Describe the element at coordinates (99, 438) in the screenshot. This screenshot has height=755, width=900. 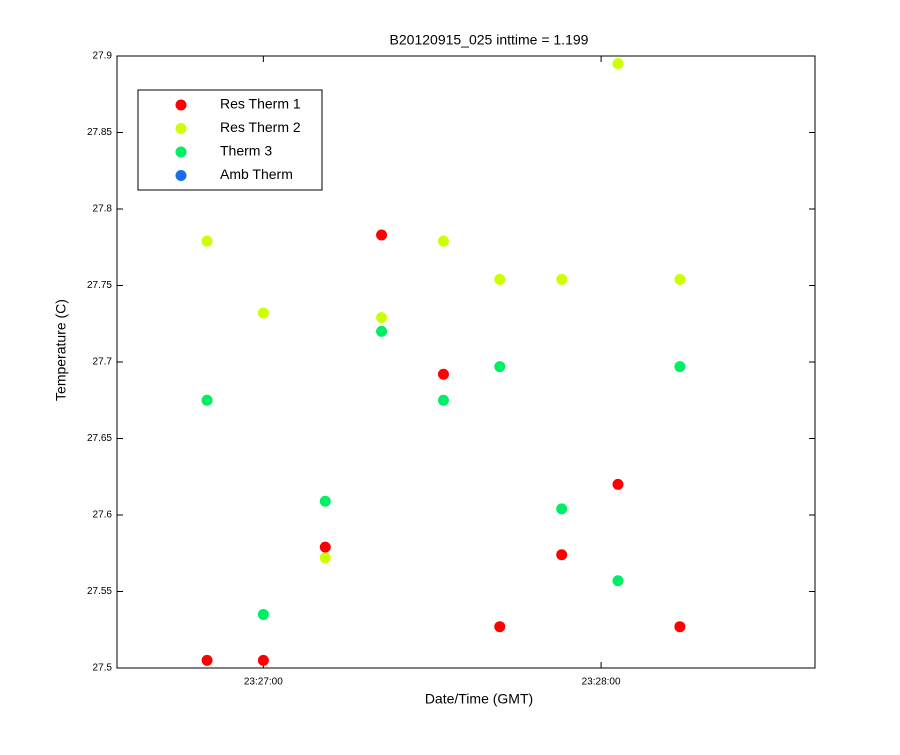
I see `y-tick-label: 27.65` at that location.